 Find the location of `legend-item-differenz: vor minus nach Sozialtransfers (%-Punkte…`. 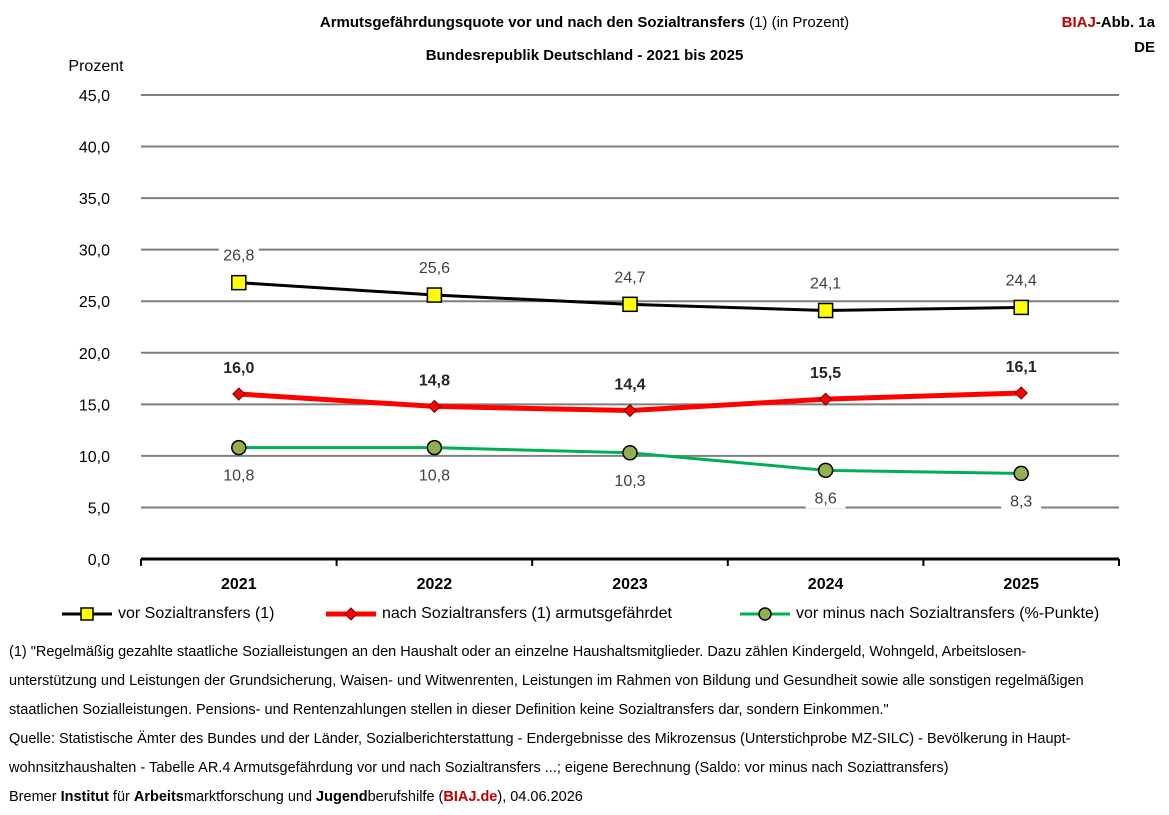

legend-item-differenz: vor minus nach Sozialtransfers (%-Punkte… is located at coordinates (919, 614).